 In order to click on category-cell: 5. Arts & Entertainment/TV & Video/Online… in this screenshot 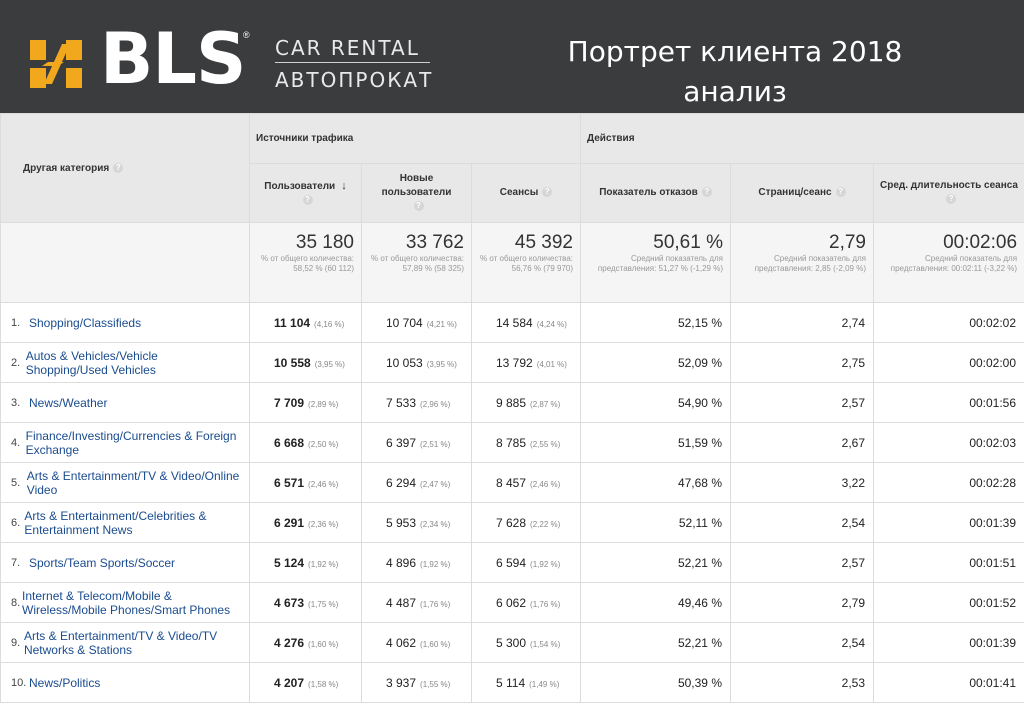, I will do `click(125, 482)`.